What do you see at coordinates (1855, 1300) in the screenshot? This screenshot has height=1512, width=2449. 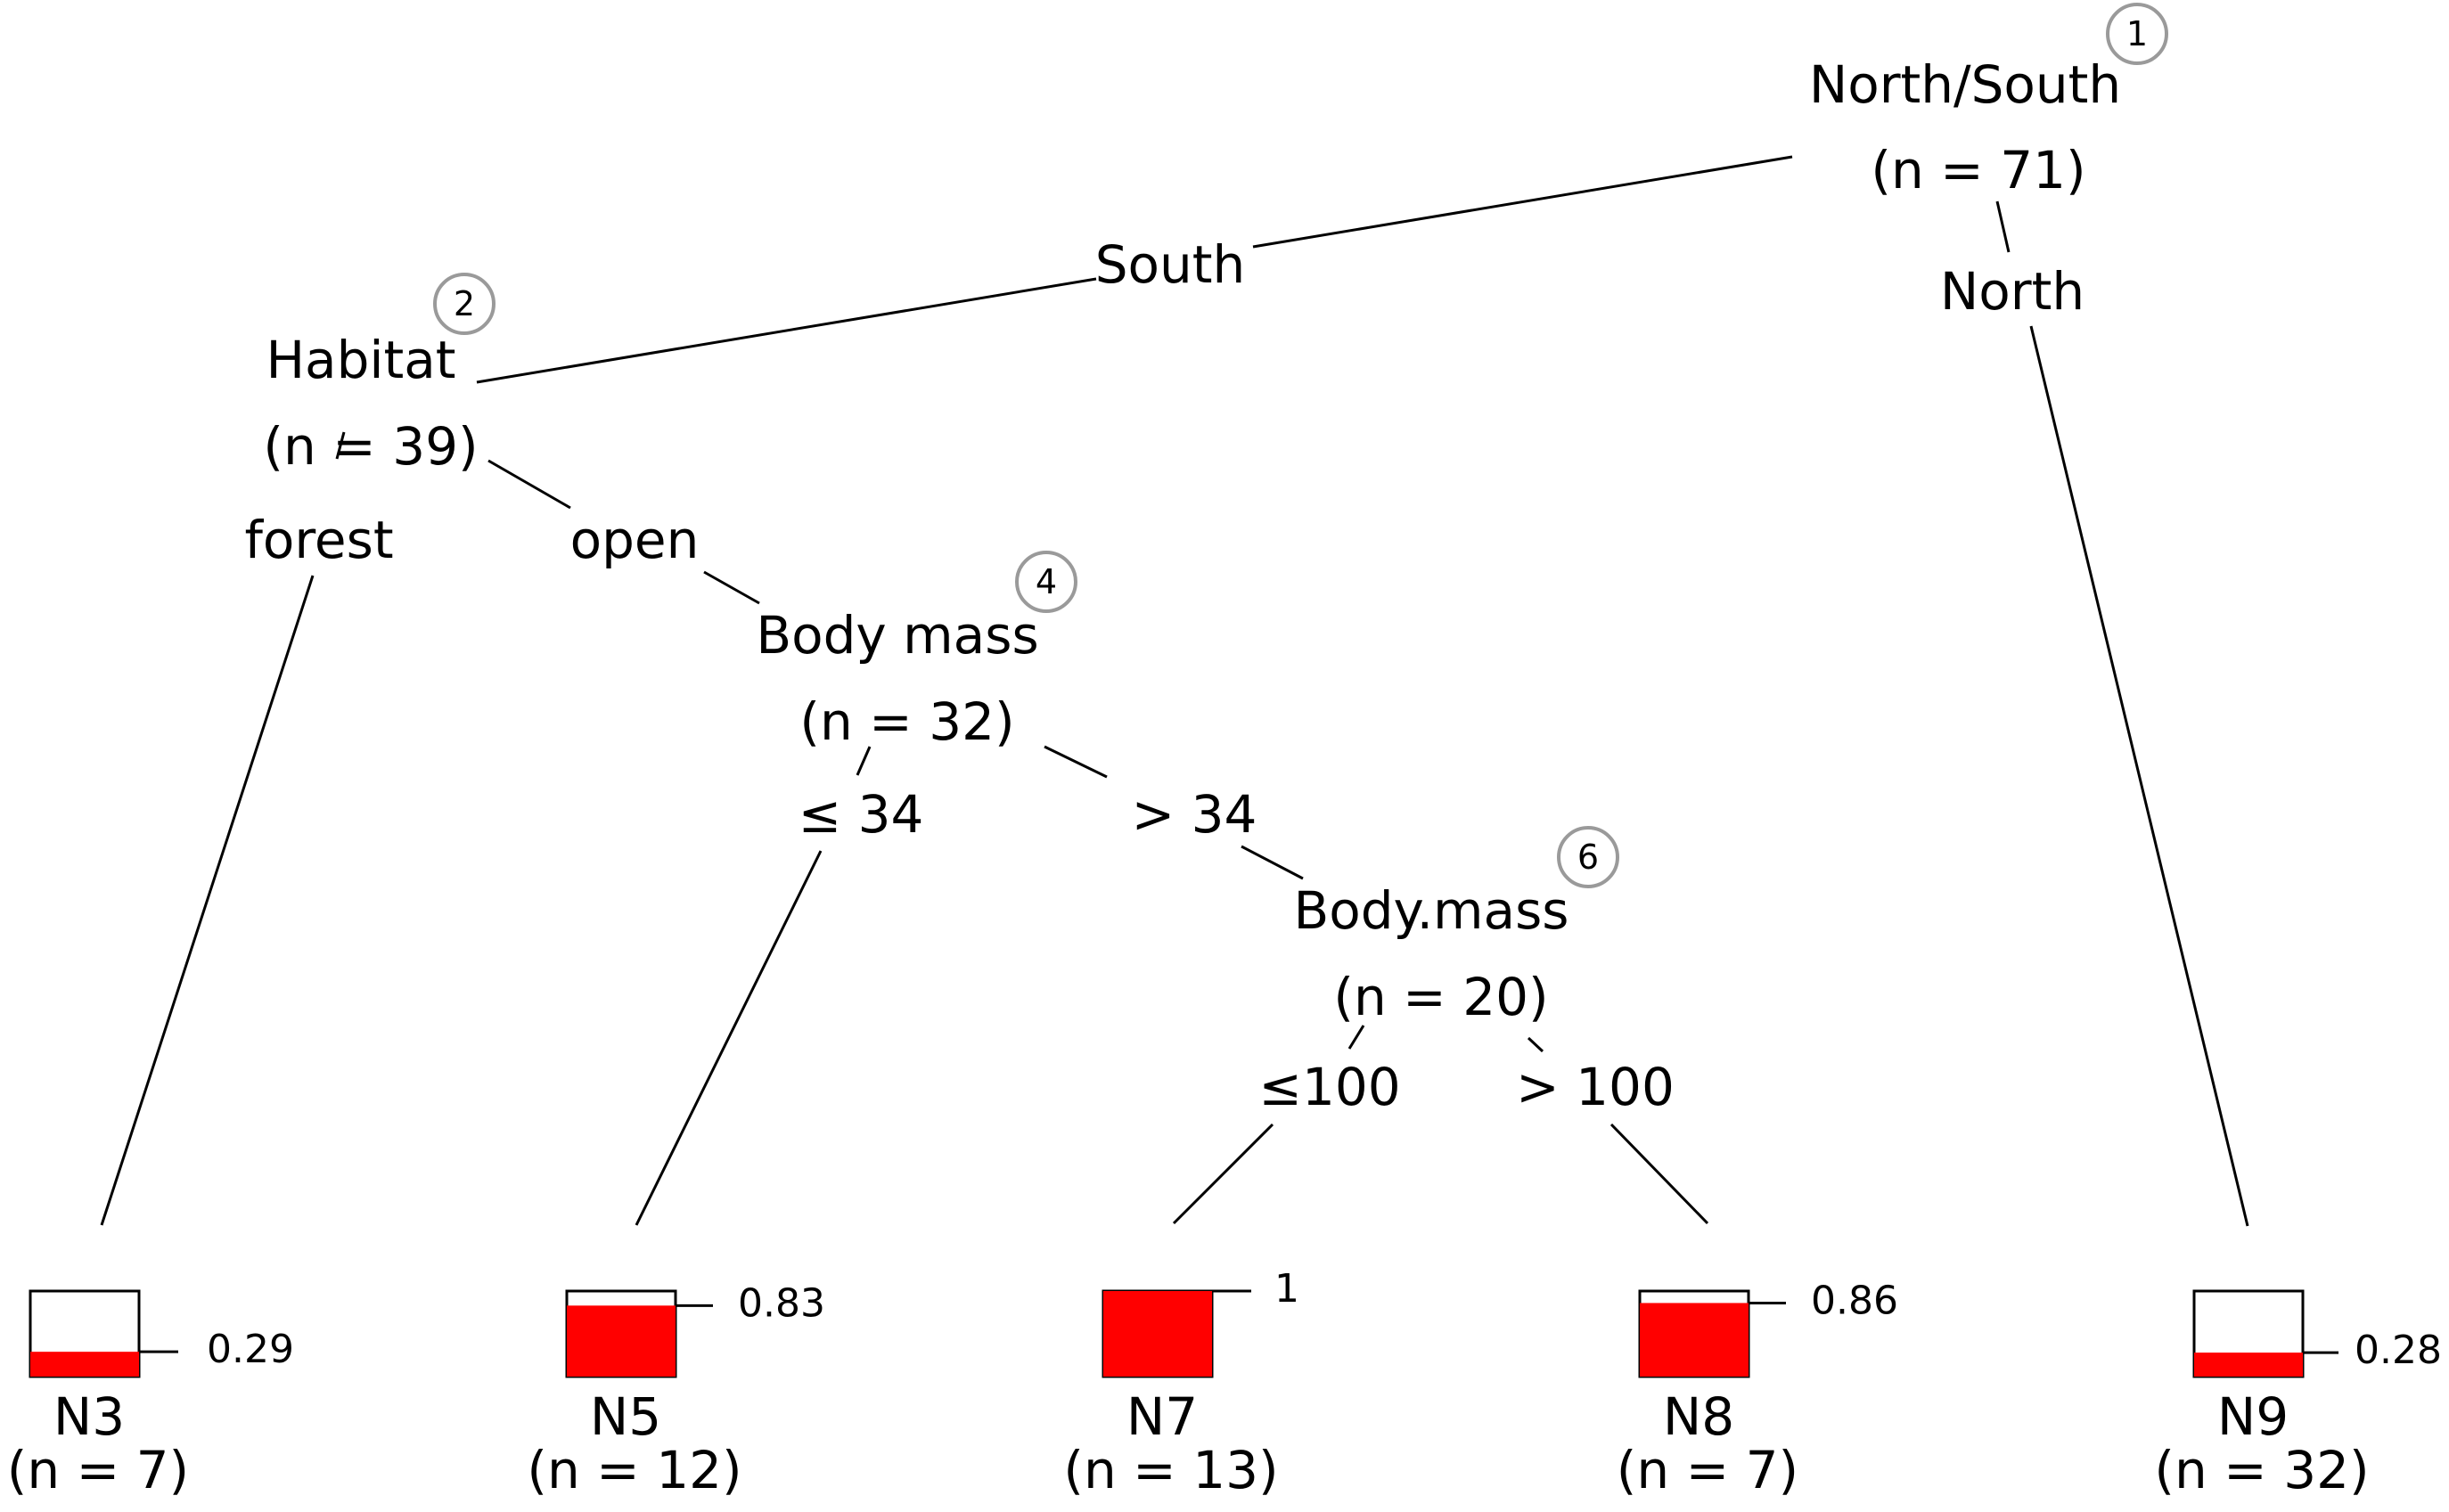 I see `leaf-value-label: 0.86` at bounding box center [1855, 1300].